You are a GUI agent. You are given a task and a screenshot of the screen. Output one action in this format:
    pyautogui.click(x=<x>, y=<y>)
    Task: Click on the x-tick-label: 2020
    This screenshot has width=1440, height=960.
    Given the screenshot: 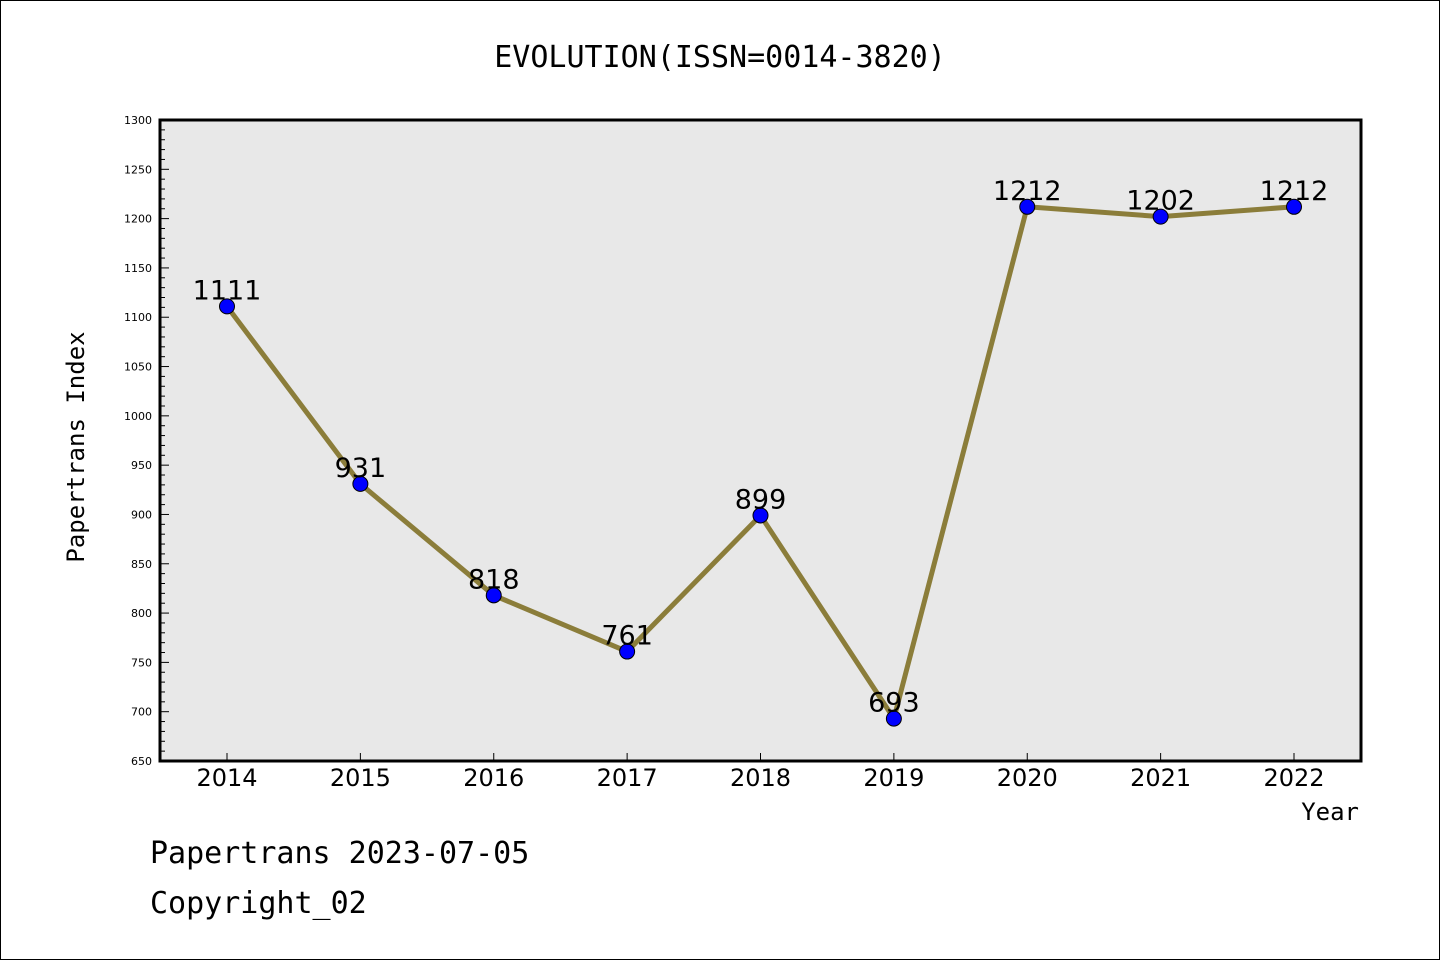 What is the action you would take?
    pyautogui.click(x=1027, y=778)
    